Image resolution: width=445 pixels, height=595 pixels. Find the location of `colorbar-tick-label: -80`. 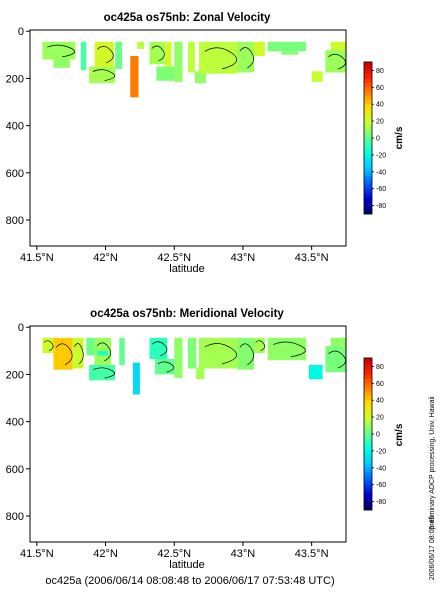

colorbar-tick-label: -80 is located at coordinates (381, 502).